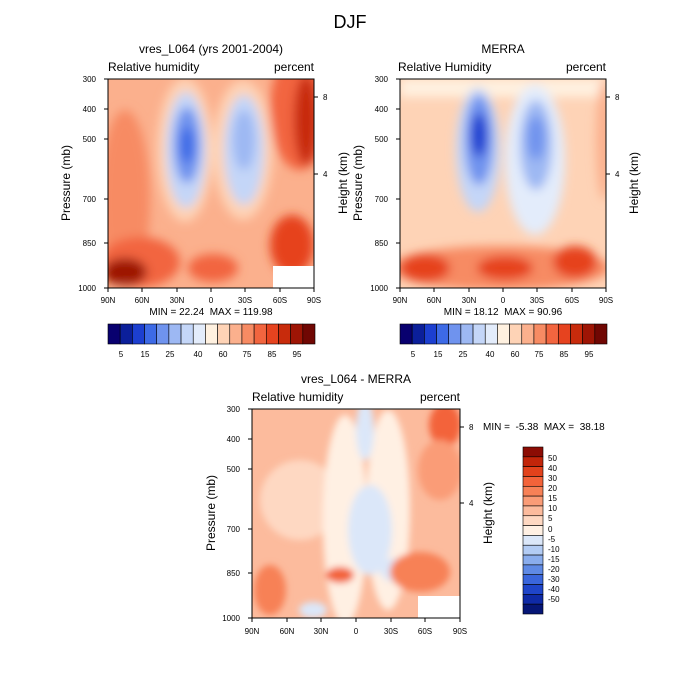 The height and width of the screenshot is (700, 700). What do you see at coordinates (379, 288) in the screenshot?
I see `y-tick-label: 1000` at bounding box center [379, 288].